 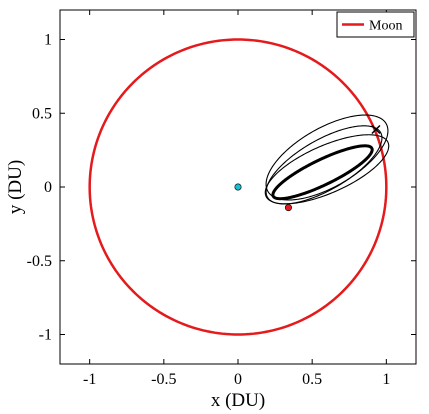 I want to click on y-axis-label: y (DU), so click(x=15, y=187).